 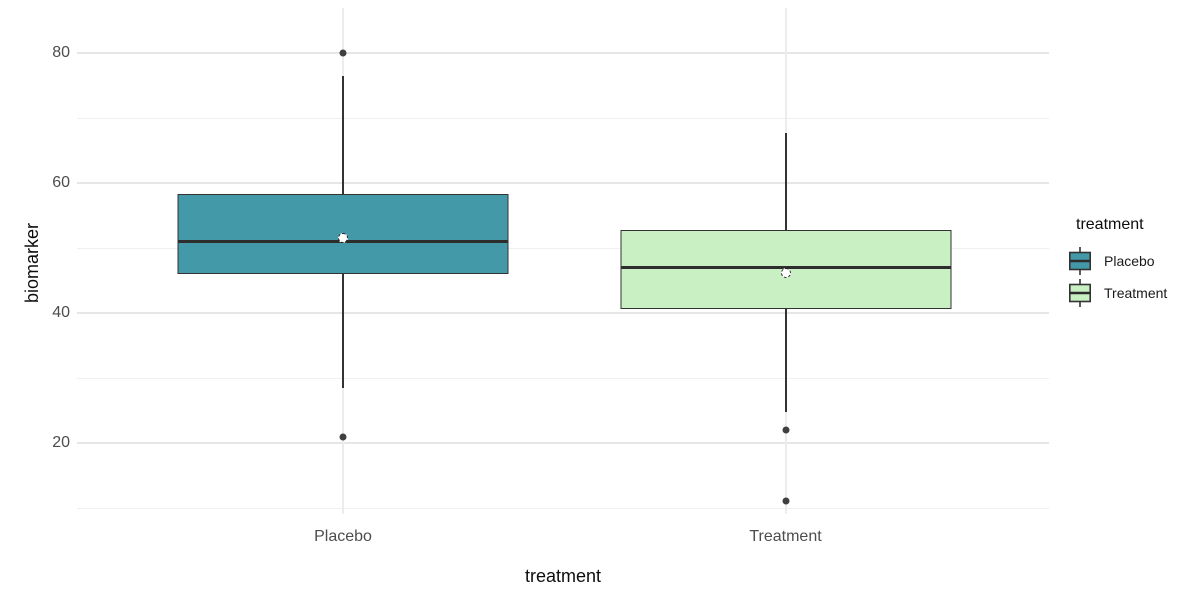 I want to click on legend-item-treatment: Treatment, so click(x=1129, y=293).